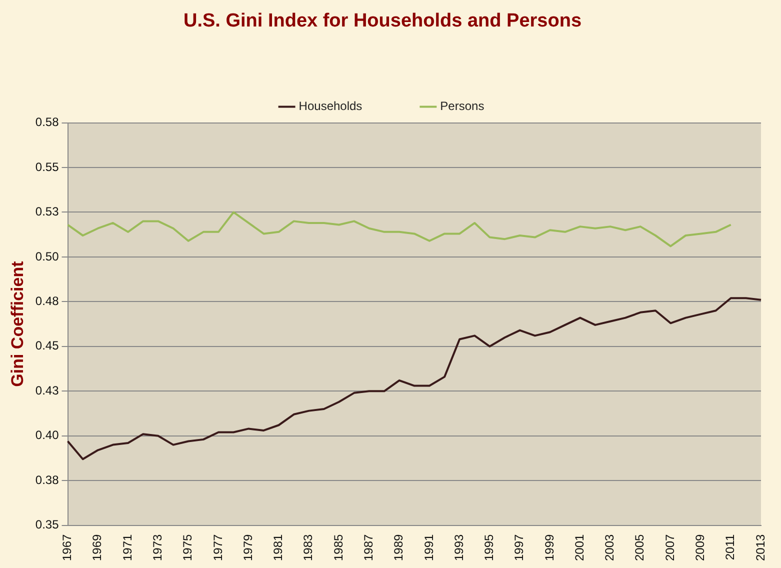  What do you see at coordinates (127, 548) in the screenshot?
I see `x-tick-label: 1971` at bounding box center [127, 548].